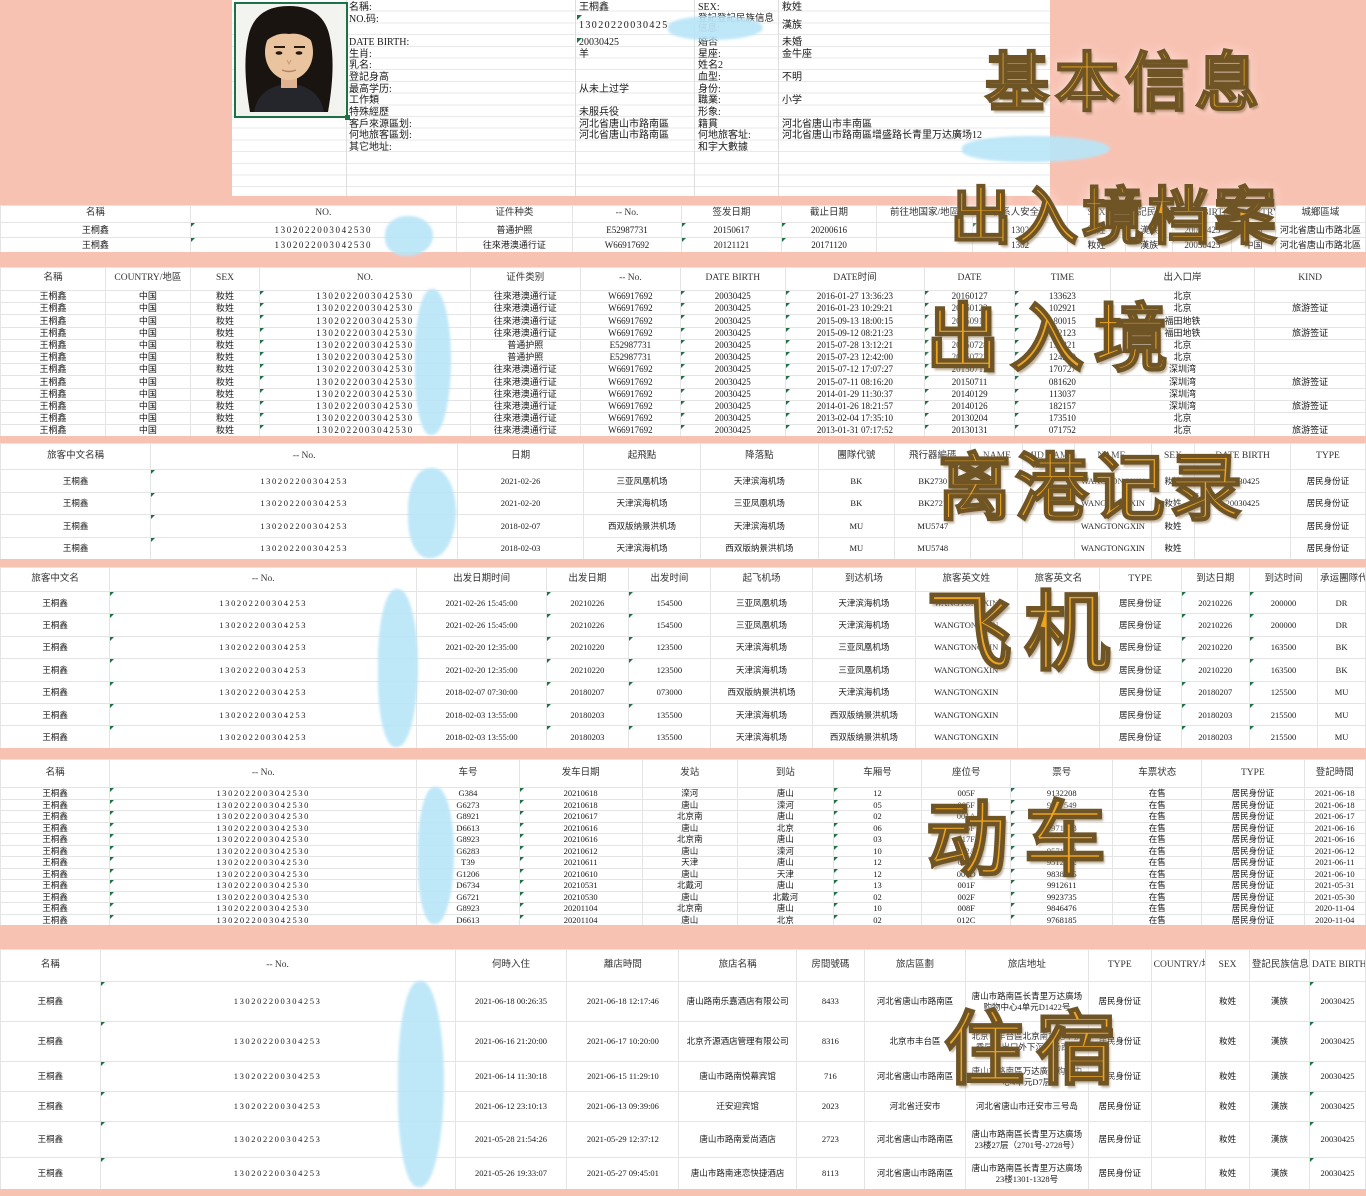 This screenshot has height=1196, width=1366. What do you see at coordinates (623, 965) in the screenshot?
I see `column-header: 離店時間` at bounding box center [623, 965].